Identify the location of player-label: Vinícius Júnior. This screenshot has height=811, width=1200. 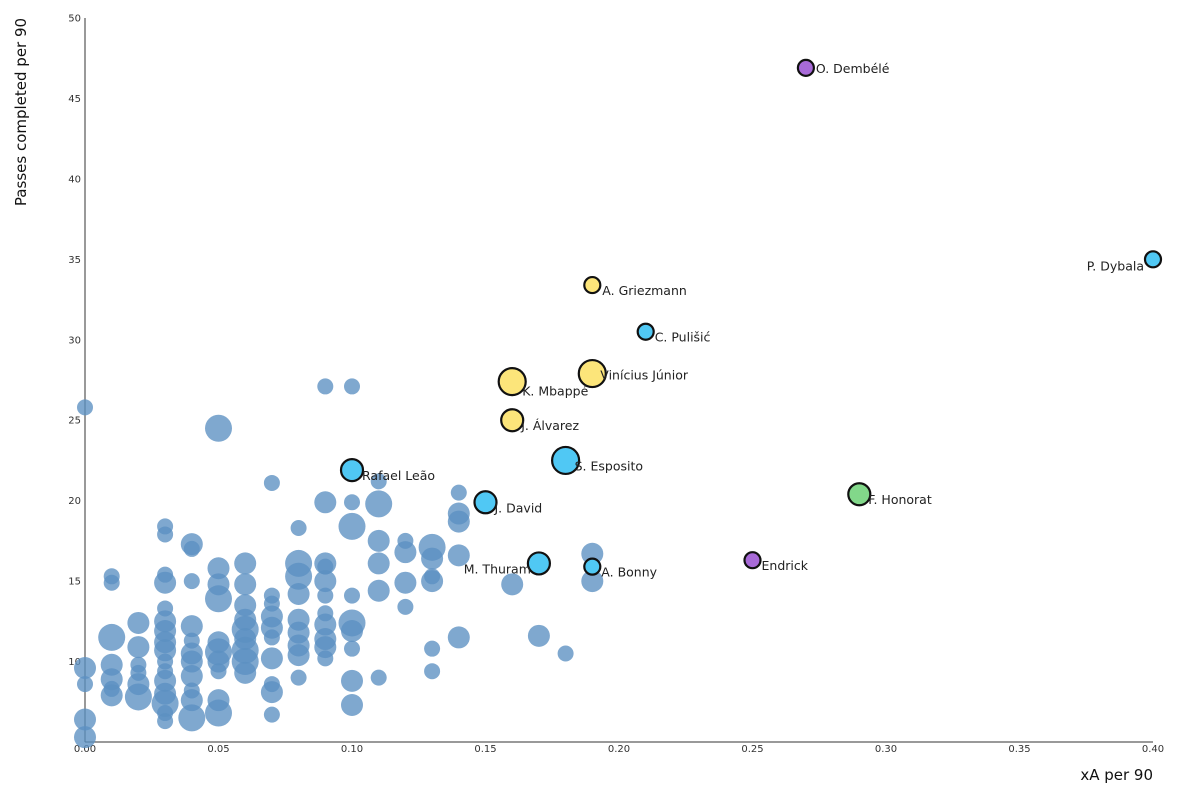
(644, 375).